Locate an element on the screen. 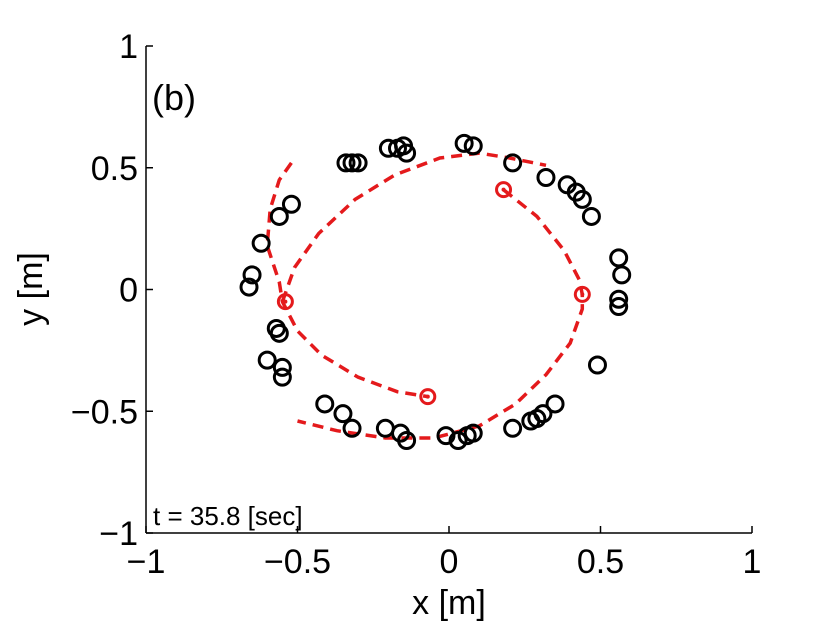  x-axis-label: x [m] is located at coordinates (449, 603).